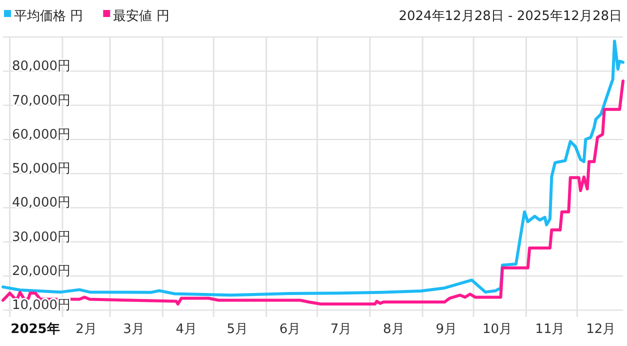 The height and width of the screenshot is (346, 627). I want to click on x-tick-label: 4月, so click(187, 329).